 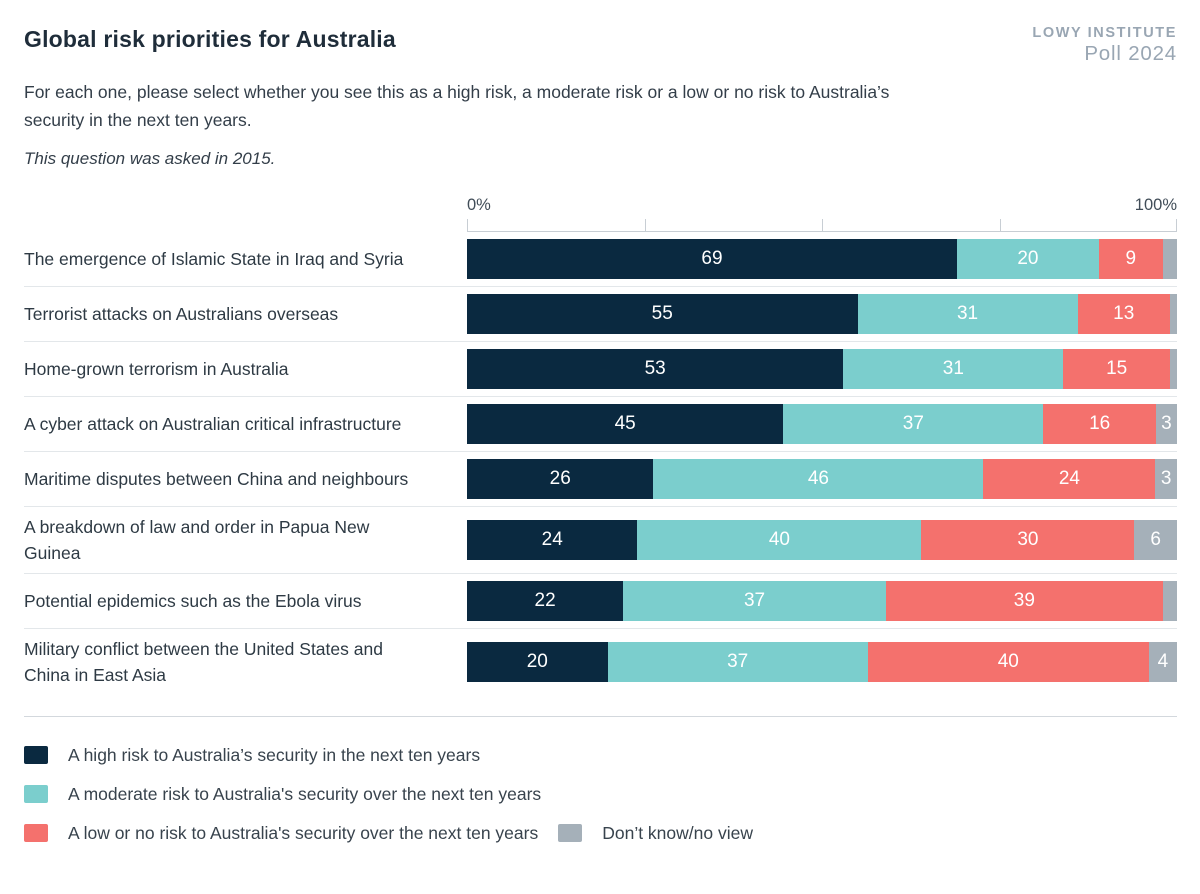 I want to click on bar-segment-moderate: 46, so click(x=818, y=478).